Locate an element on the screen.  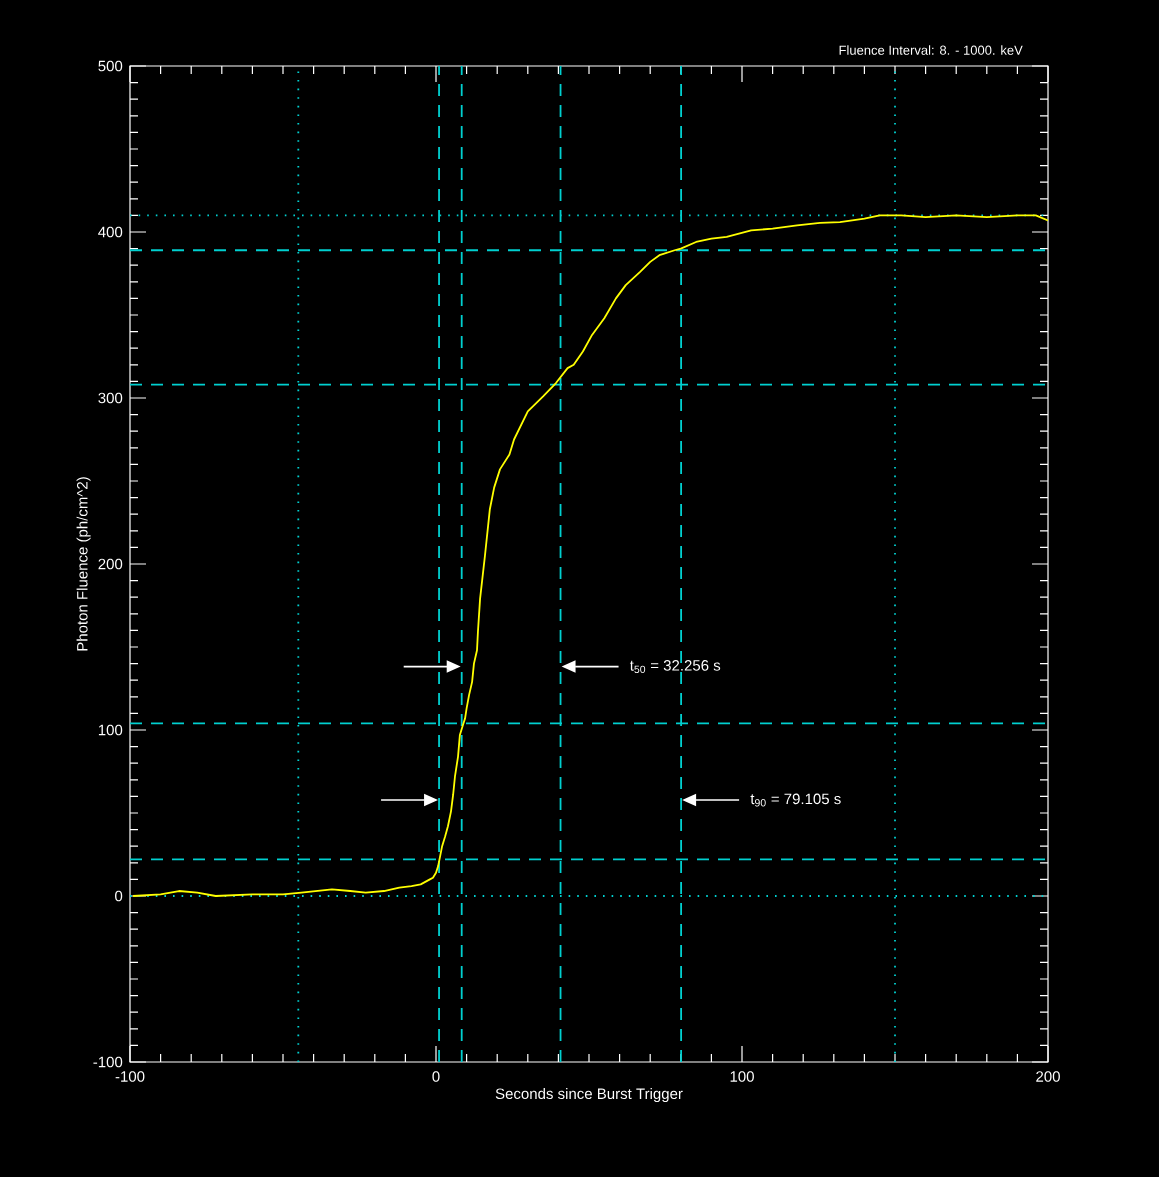
chart-title: Fluence Interval: 8. - 1000. keV is located at coordinates (931, 50).